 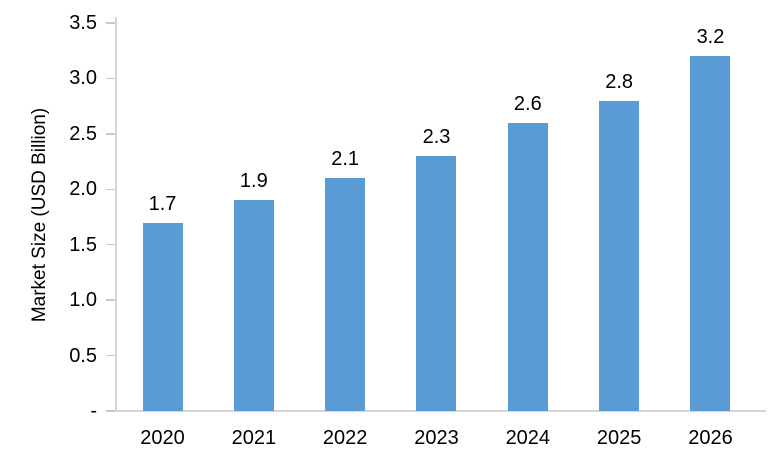 What do you see at coordinates (345, 438) in the screenshot?
I see `x-axis-tick-label: 2022` at bounding box center [345, 438].